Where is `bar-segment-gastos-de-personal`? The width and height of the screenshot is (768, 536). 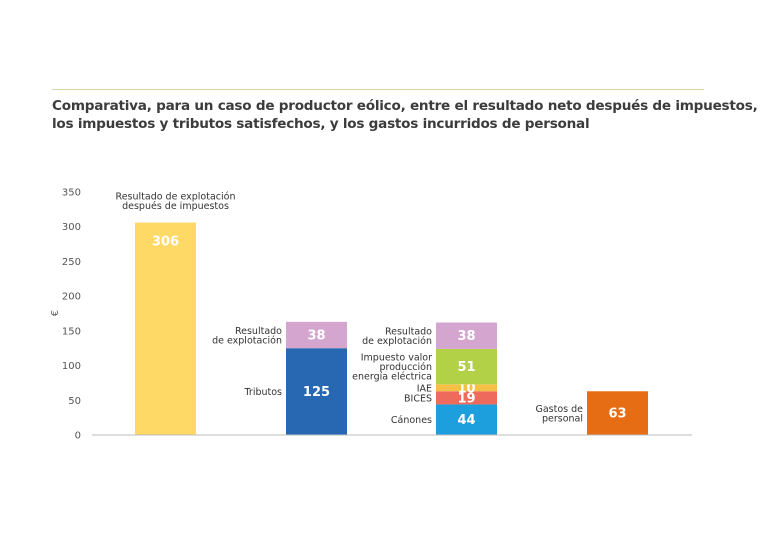
bar-segment-gastos-de-personal is located at coordinates (617, 413).